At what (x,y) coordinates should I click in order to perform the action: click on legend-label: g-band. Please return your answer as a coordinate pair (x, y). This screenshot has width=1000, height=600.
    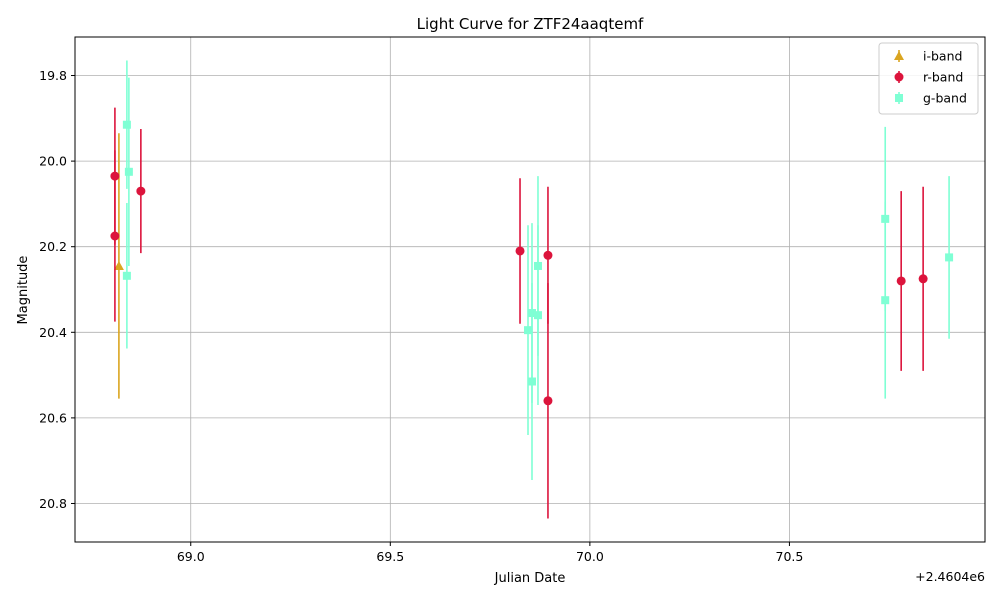
    Looking at the image, I should click on (945, 98).